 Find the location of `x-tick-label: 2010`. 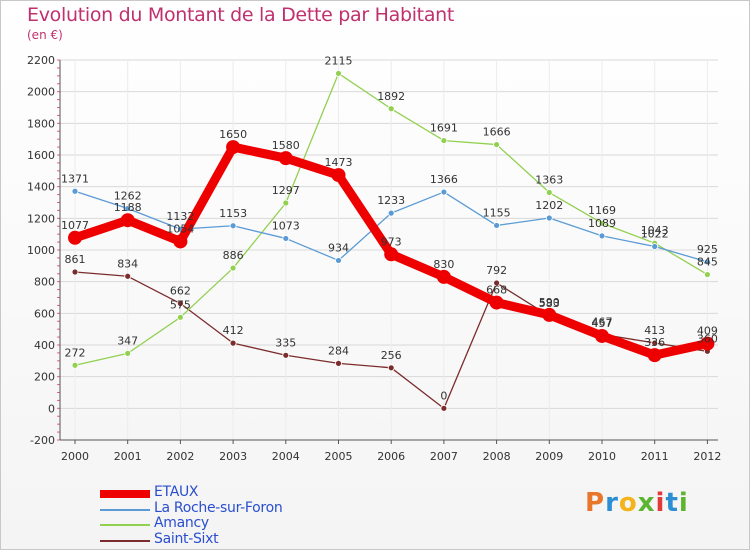

x-tick-label: 2010 is located at coordinates (602, 456).